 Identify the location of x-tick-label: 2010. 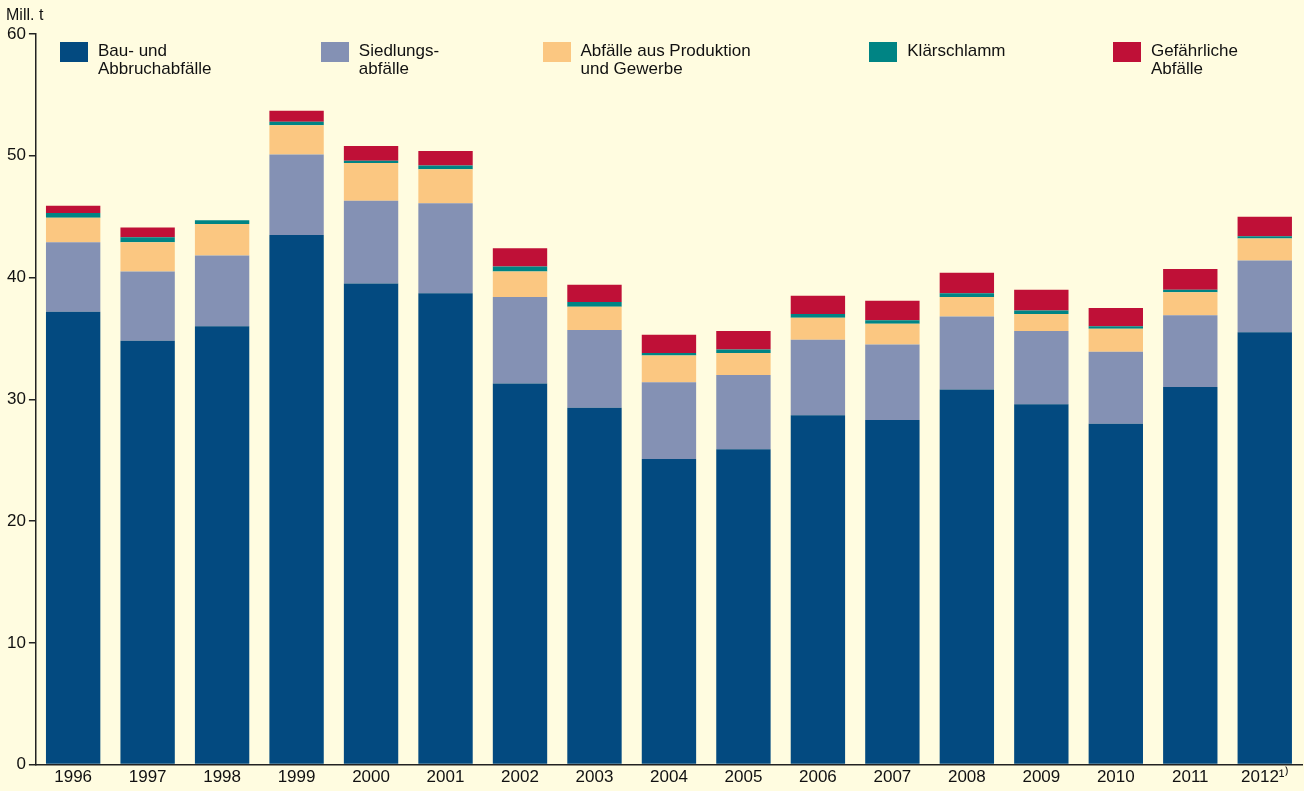
(1115, 777).